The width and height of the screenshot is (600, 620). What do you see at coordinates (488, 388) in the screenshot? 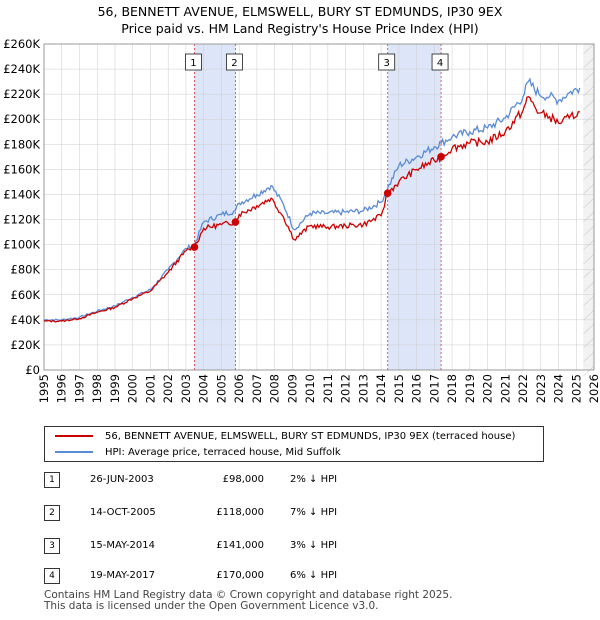
I see `x-tick-label: 2020` at bounding box center [488, 388].